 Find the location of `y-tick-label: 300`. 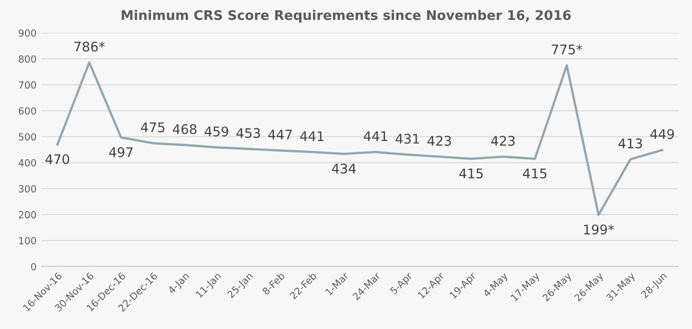

y-tick-label: 300 is located at coordinates (27, 188).